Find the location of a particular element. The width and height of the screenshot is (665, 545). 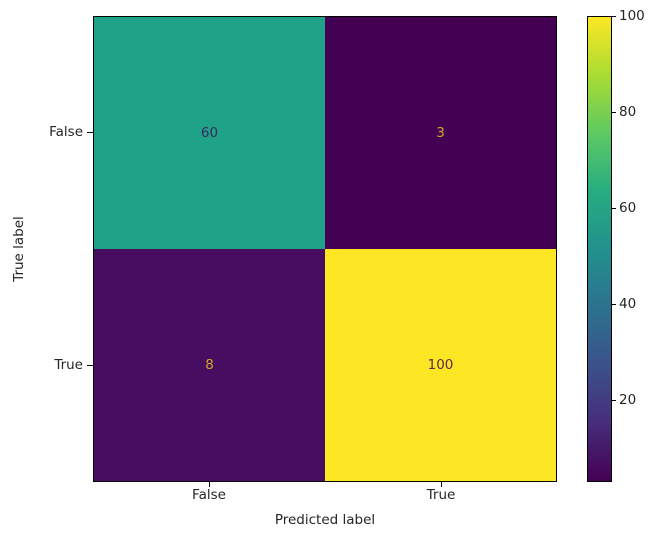

heatmap-cell-true-false: 8 is located at coordinates (209, 365).